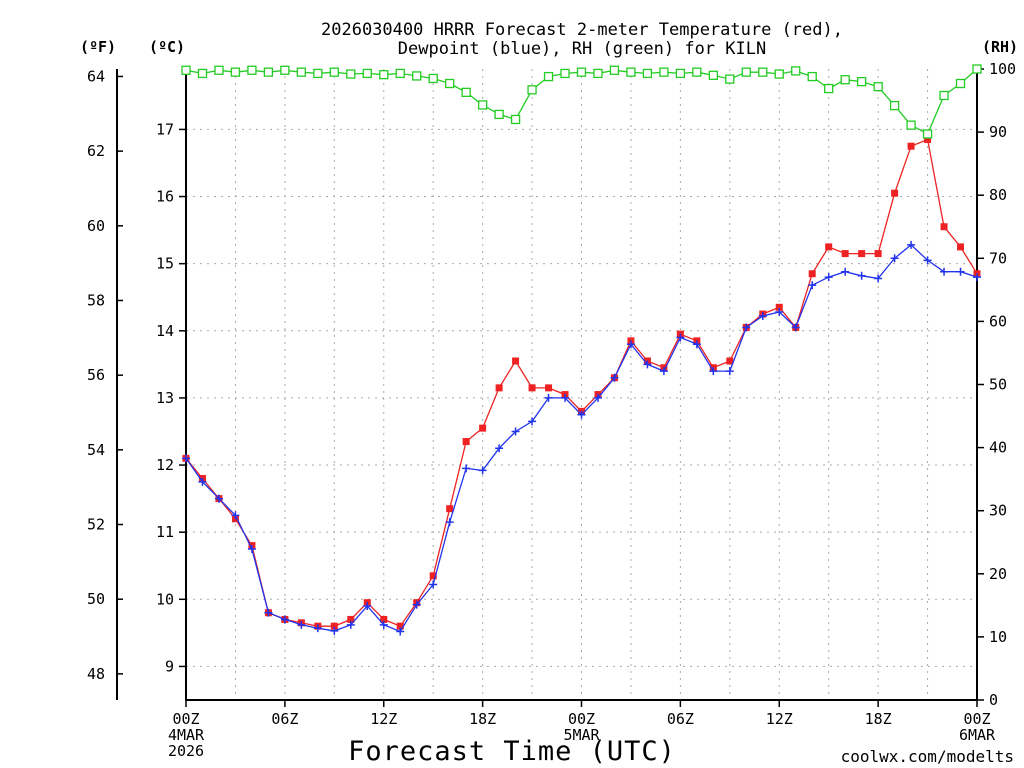 The width and height of the screenshot is (1024, 768). I want to click on celsius-tick-label: 9, so click(169, 666).